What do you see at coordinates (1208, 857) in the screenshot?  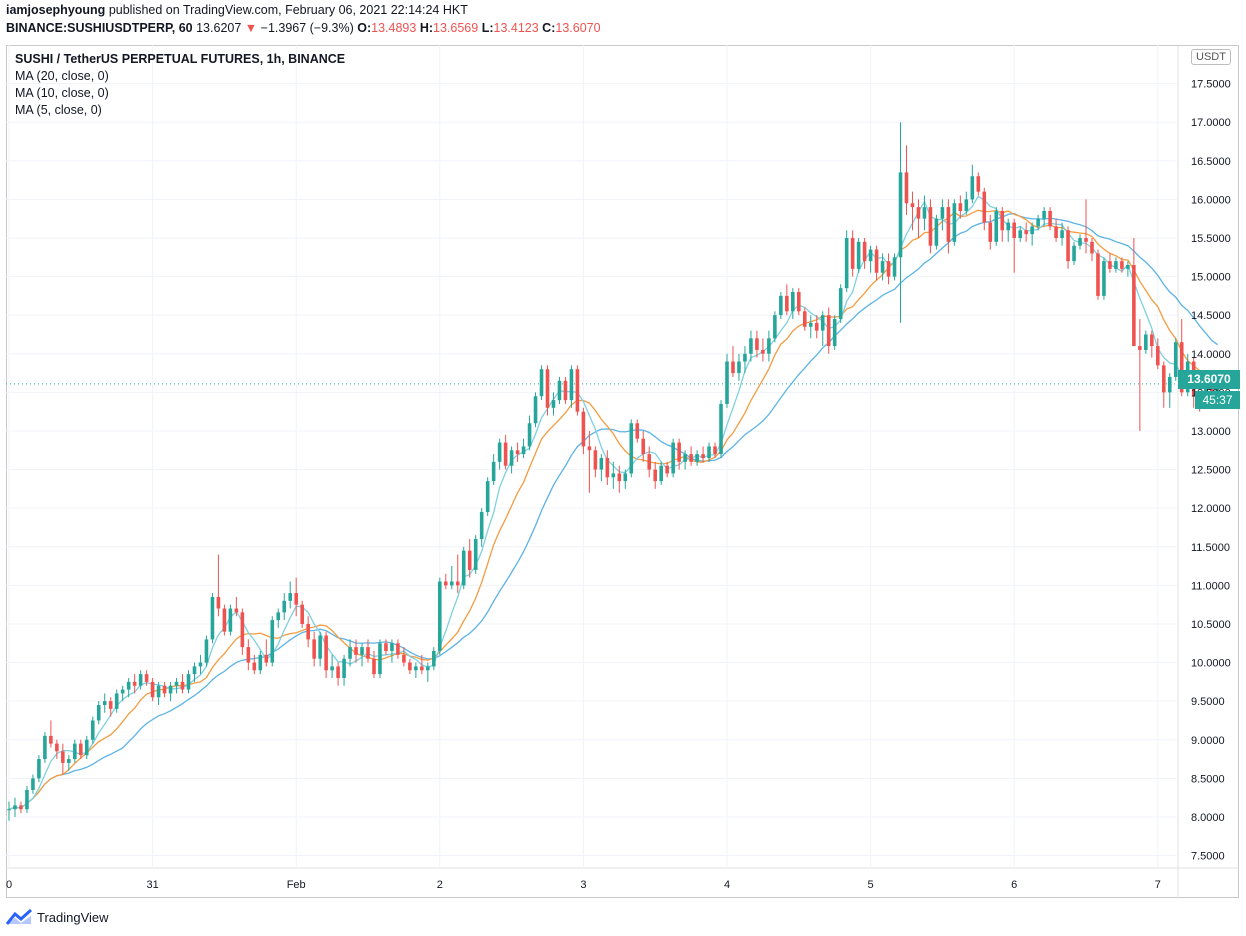 I see `y-tick-label: 7.5000` at bounding box center [1208, 857].